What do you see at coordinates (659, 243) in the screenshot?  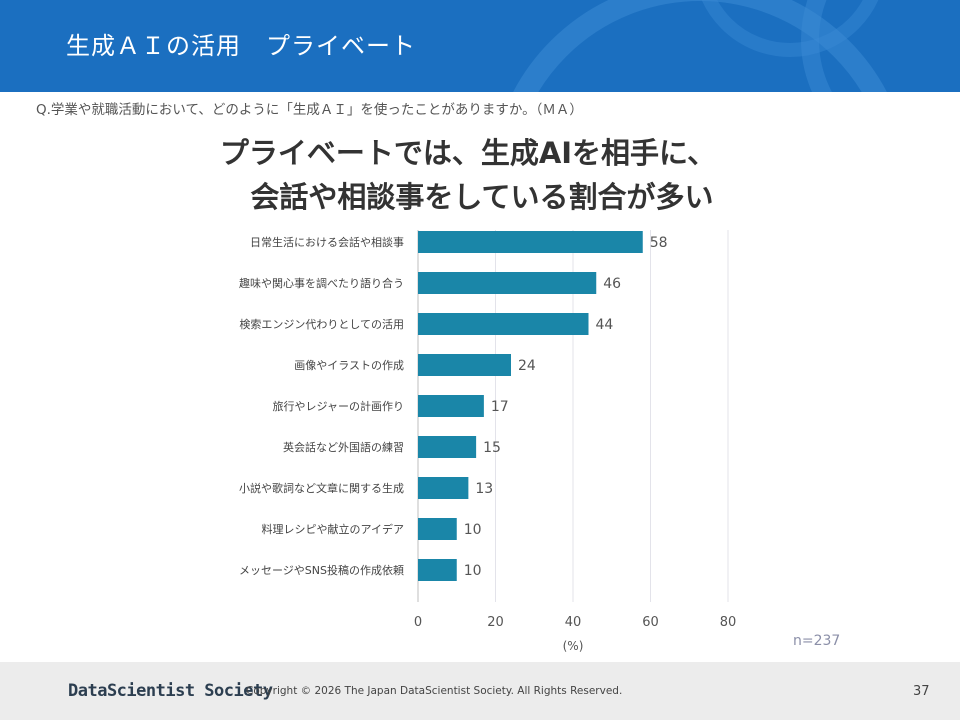 I see `data-label: 58` at bounding box center [659, 243].